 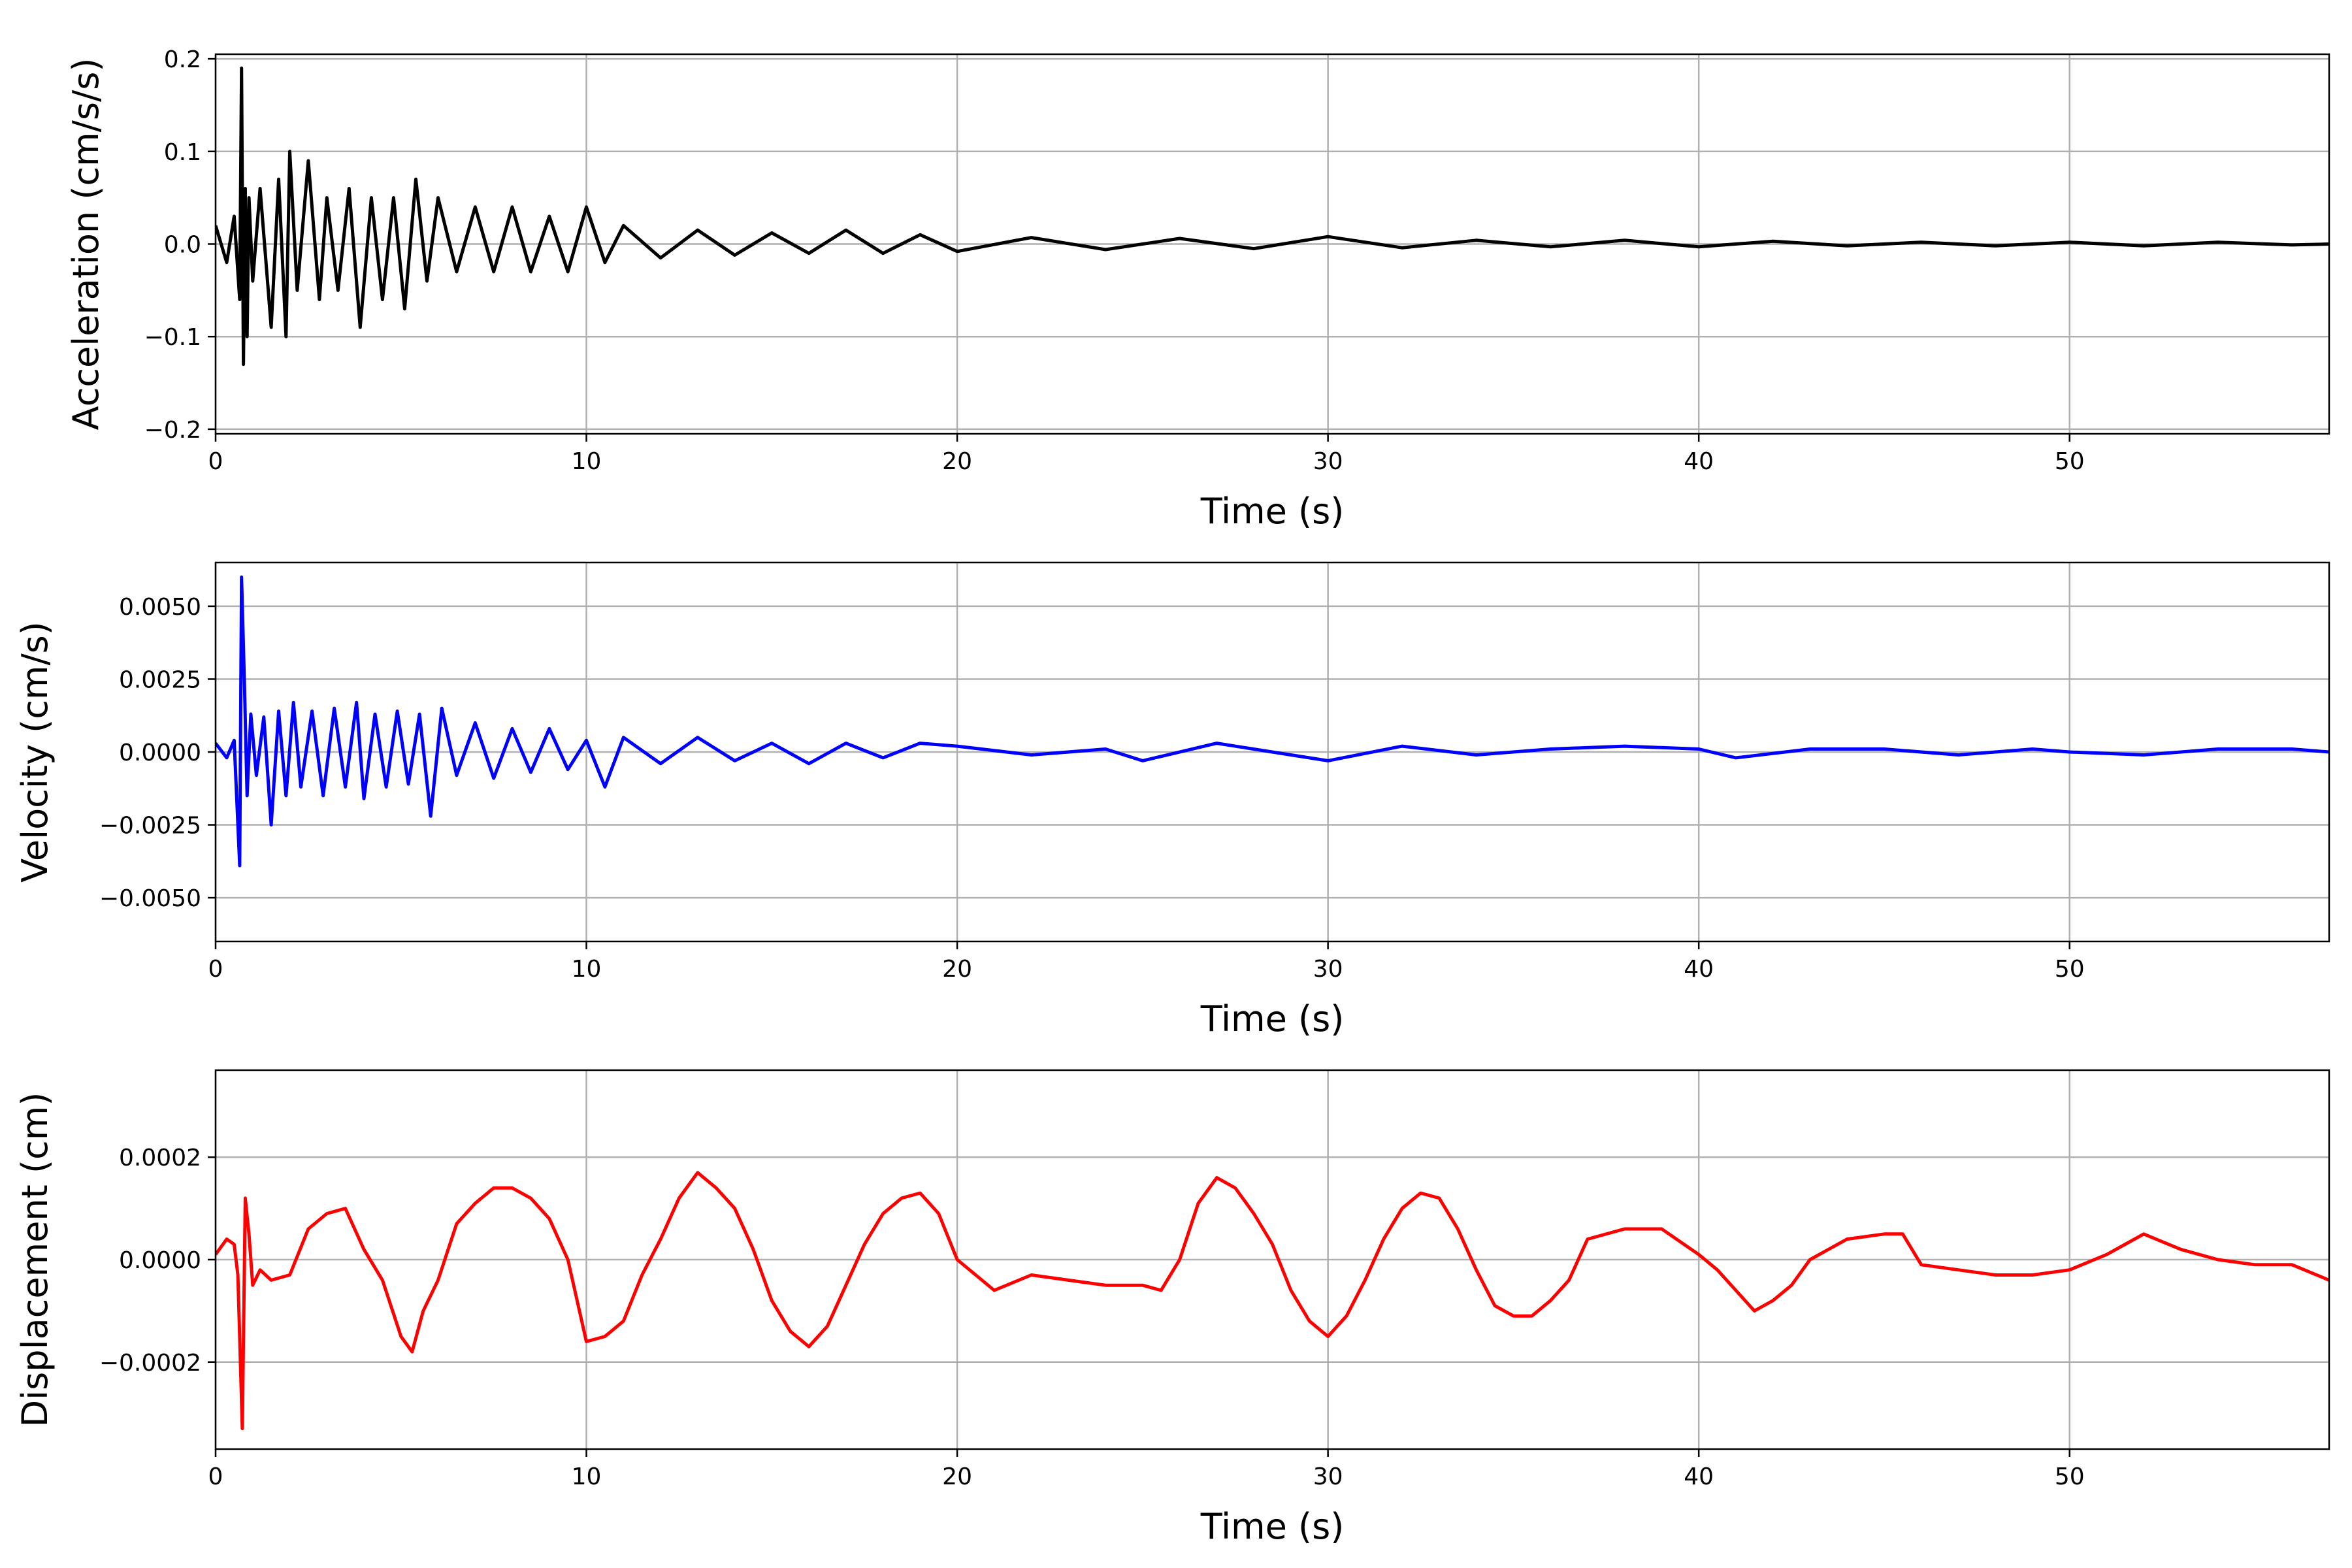 I want to click on displacement-x-tick-label: 0, so click(x=215, y=1476).